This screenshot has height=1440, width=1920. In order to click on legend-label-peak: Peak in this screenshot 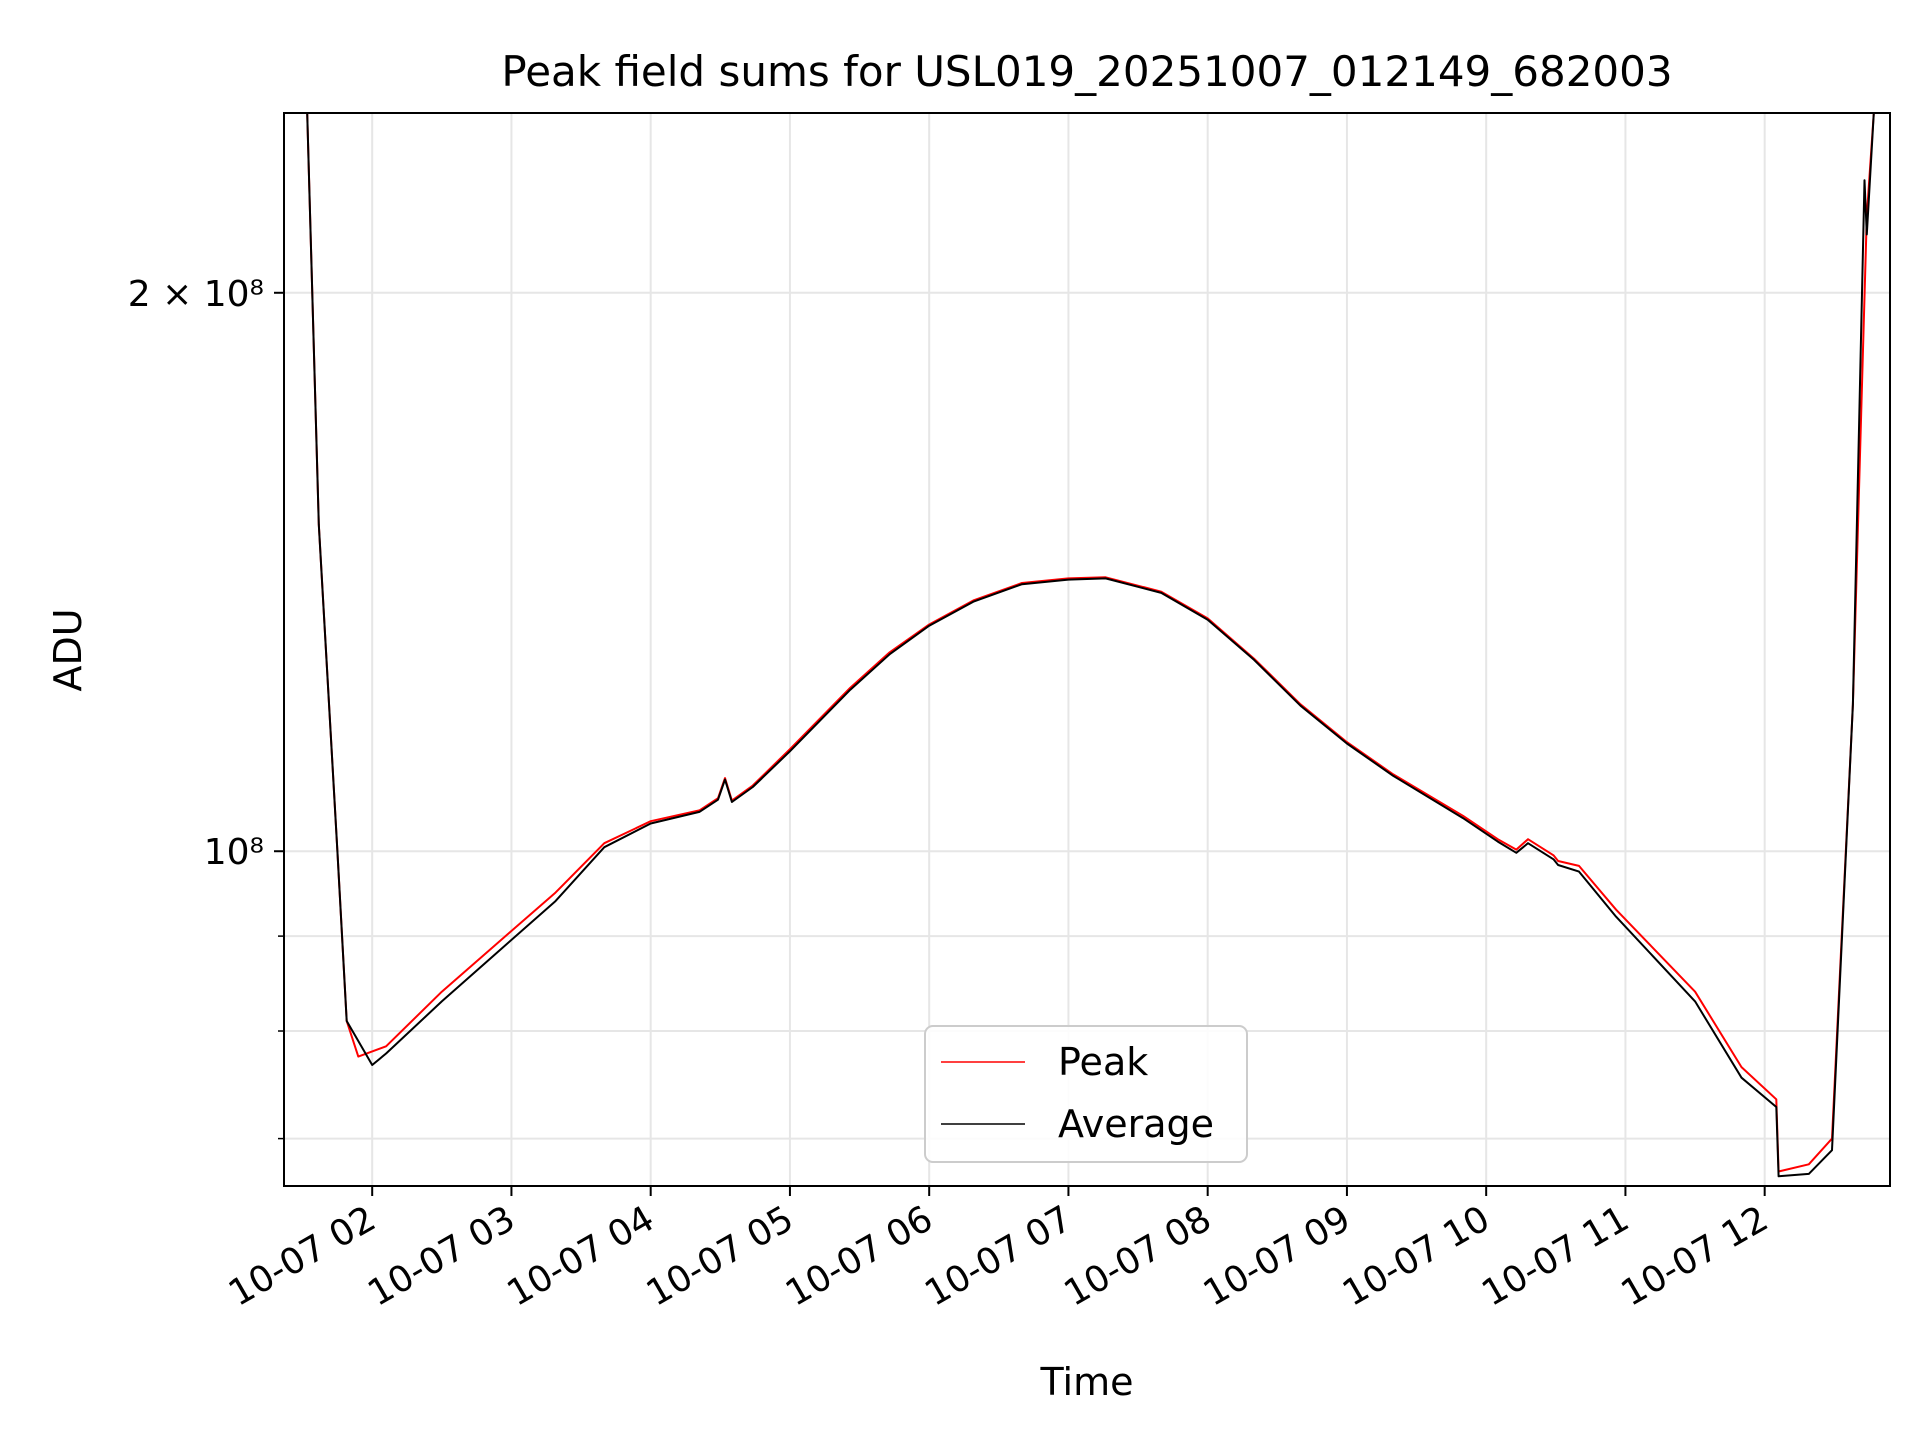, I will do `click(1103, 1062)`.